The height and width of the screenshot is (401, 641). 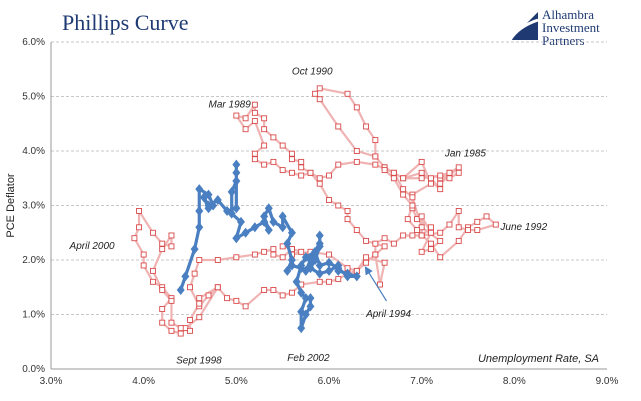 What do you see at coordinates (33, 151) in the screenshot?
I see `y-tick-label: 4.0%` at bounding box center [33, 151].